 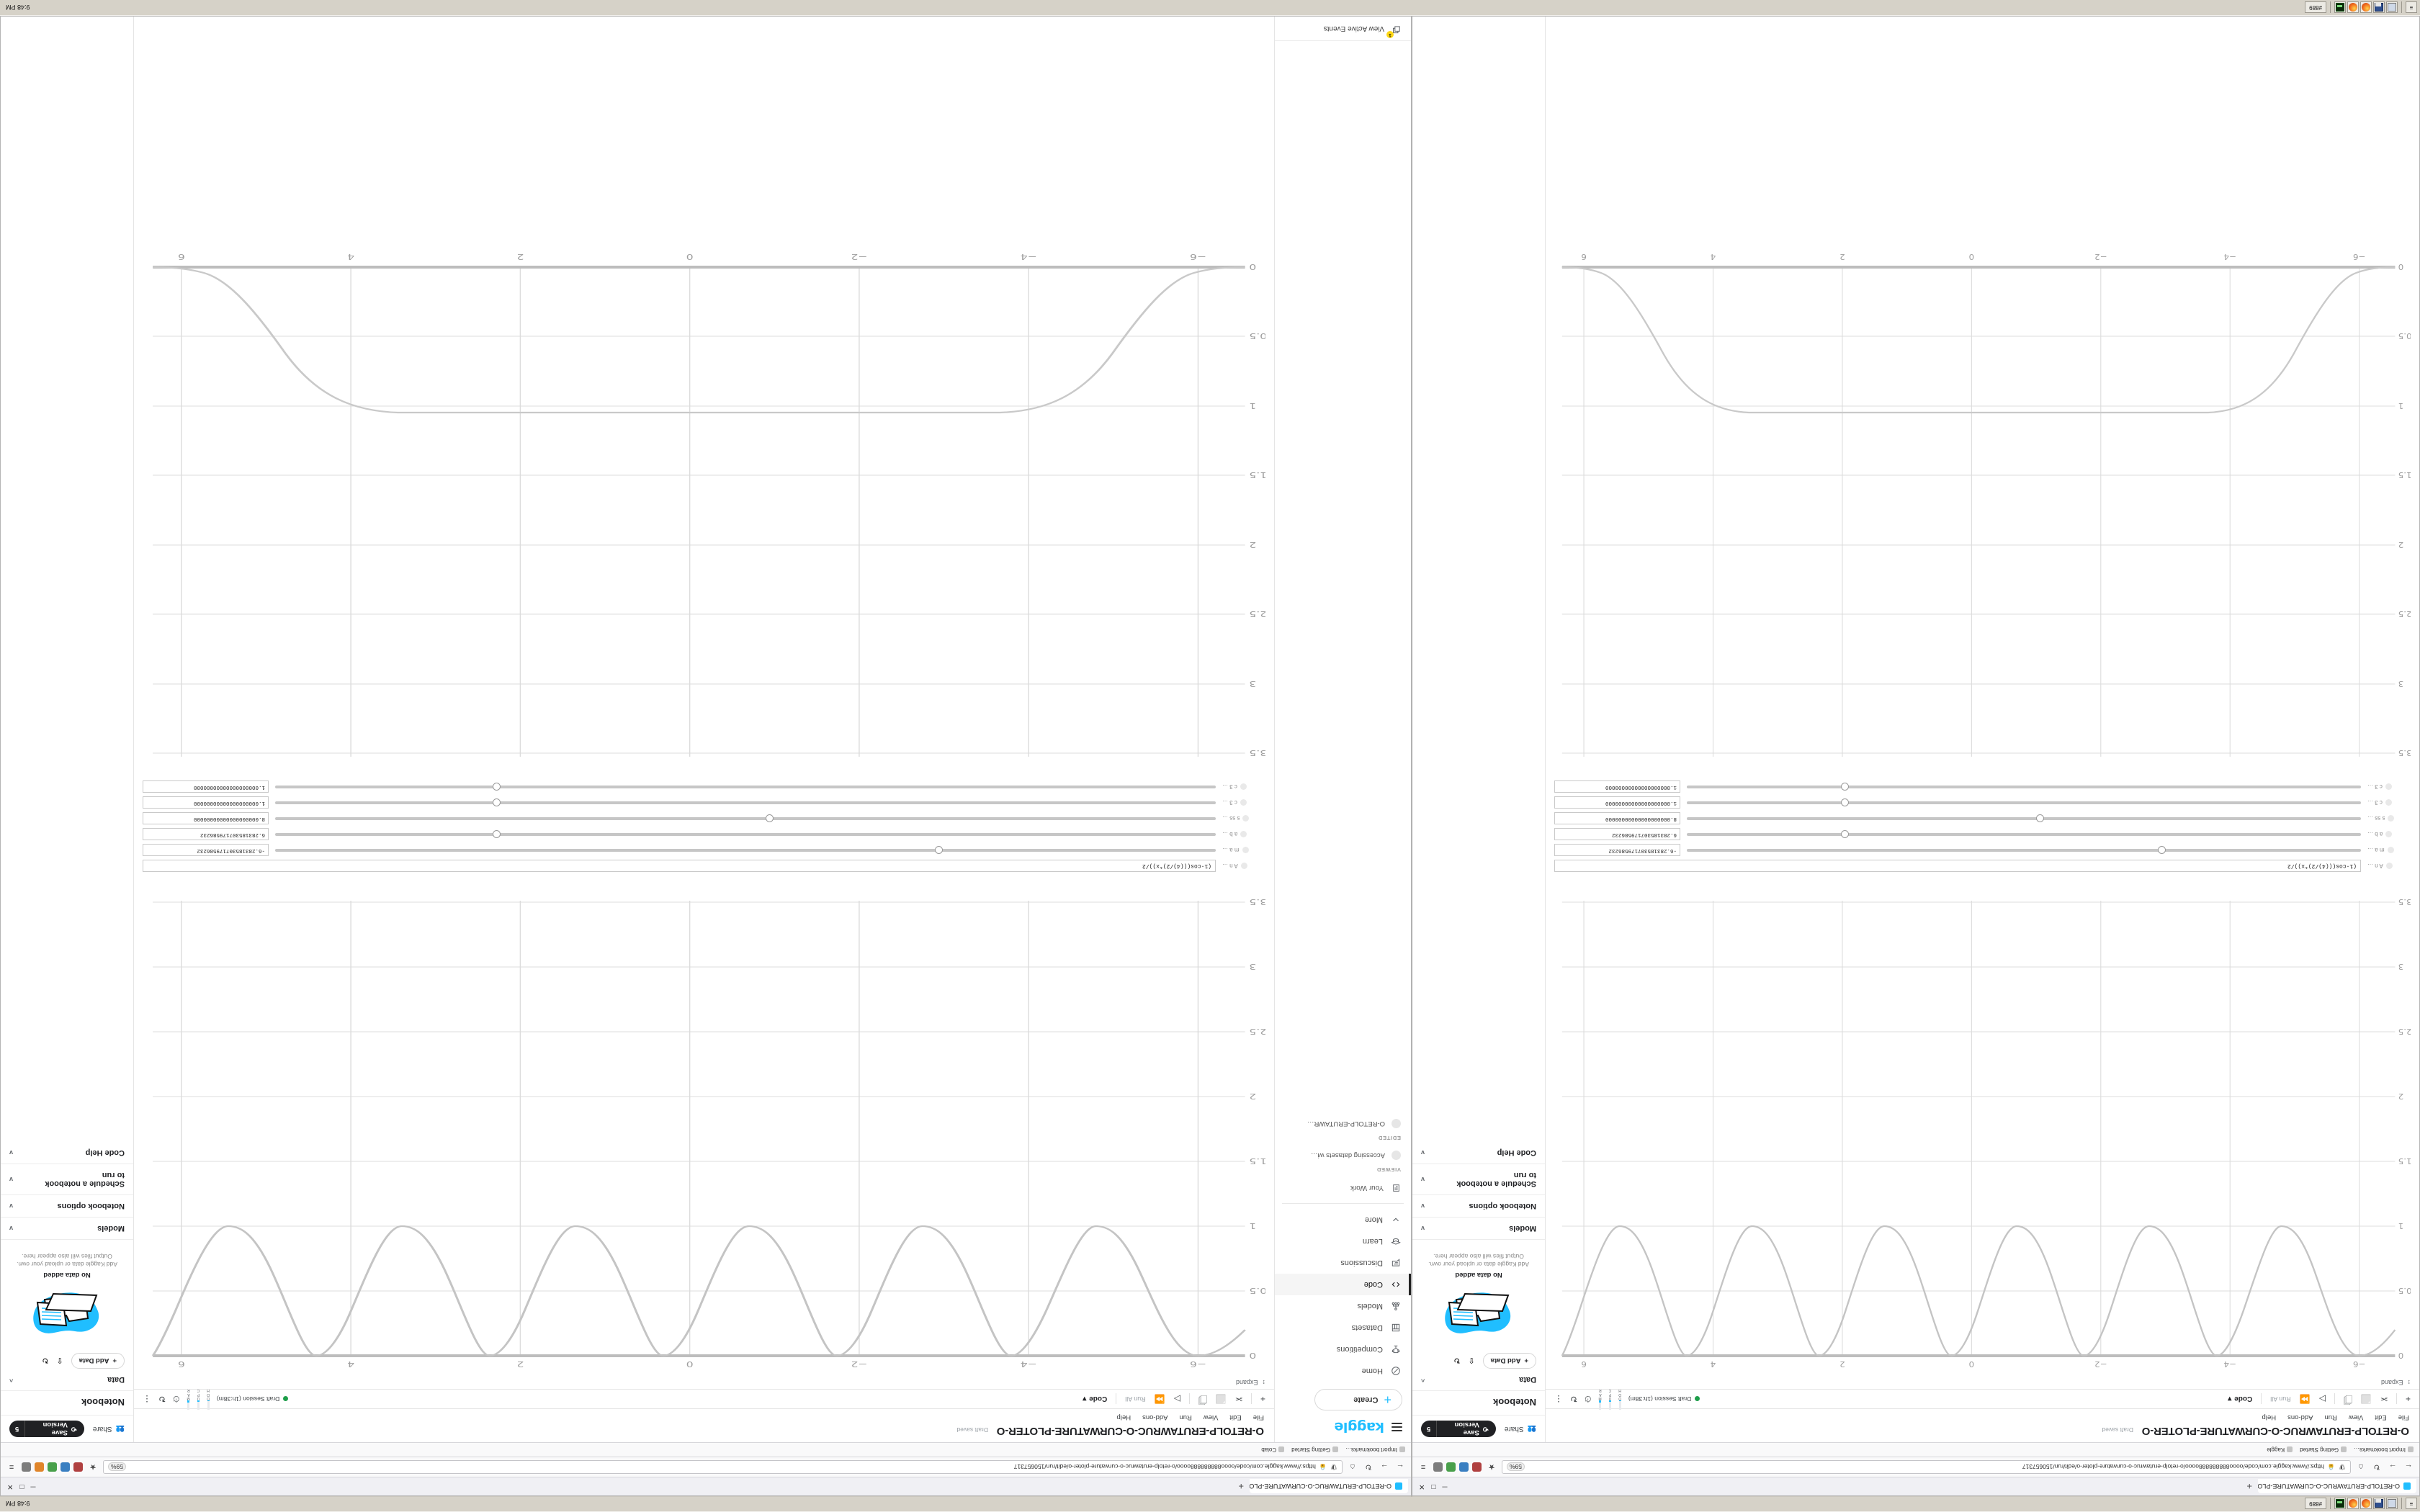 What do you see at coordinates (1957, 866) in the screenshot?
I see `formula-input: (1-cos(((4)/2)*x))/2` at bounding box center [1957, 866].